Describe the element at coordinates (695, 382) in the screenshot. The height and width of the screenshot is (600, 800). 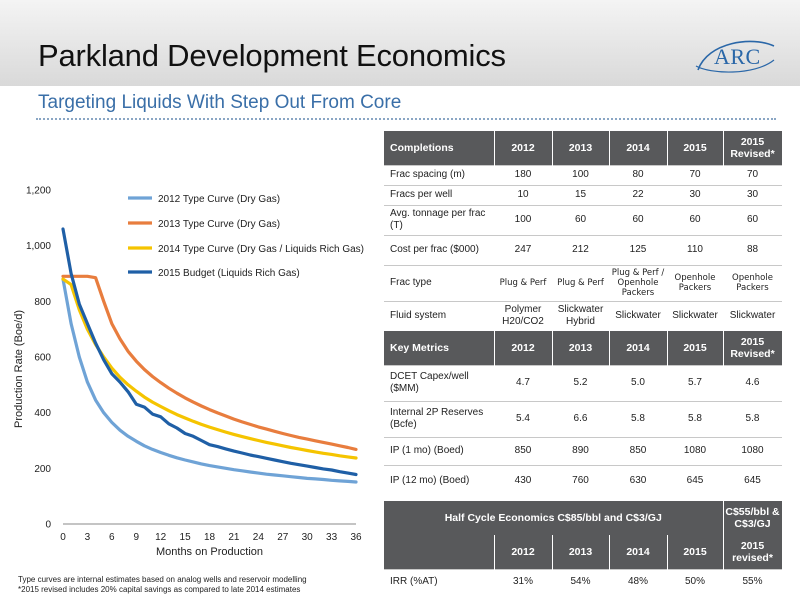
I see `table-cell: 5.7` at that location.